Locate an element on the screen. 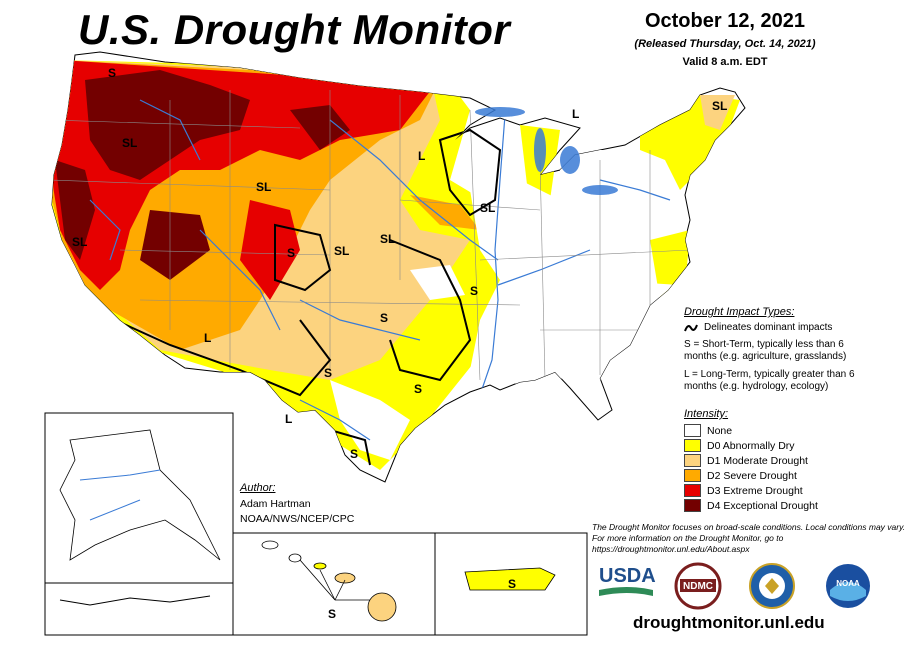 The image size is (921, 650). map-label-wi: L is located at coordinates (421, 156).